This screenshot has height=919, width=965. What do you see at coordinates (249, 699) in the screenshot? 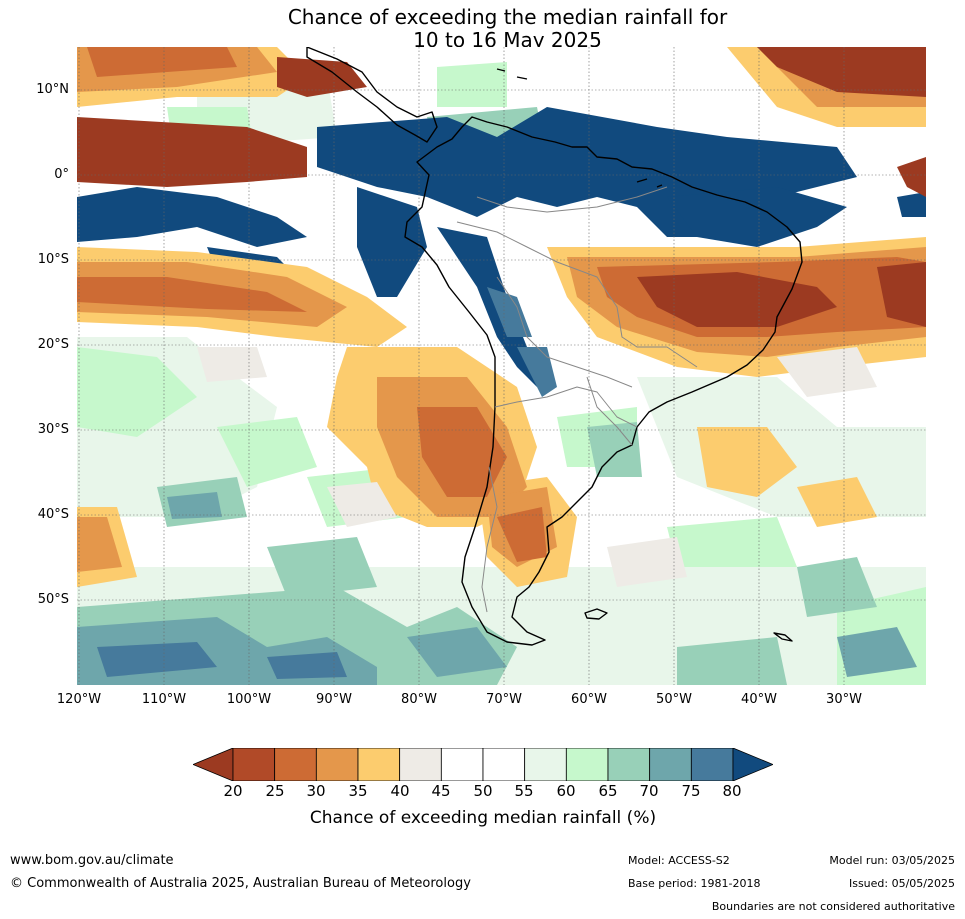
I see `lon-label-100w: 100°W` at bounding box center [249, 699].